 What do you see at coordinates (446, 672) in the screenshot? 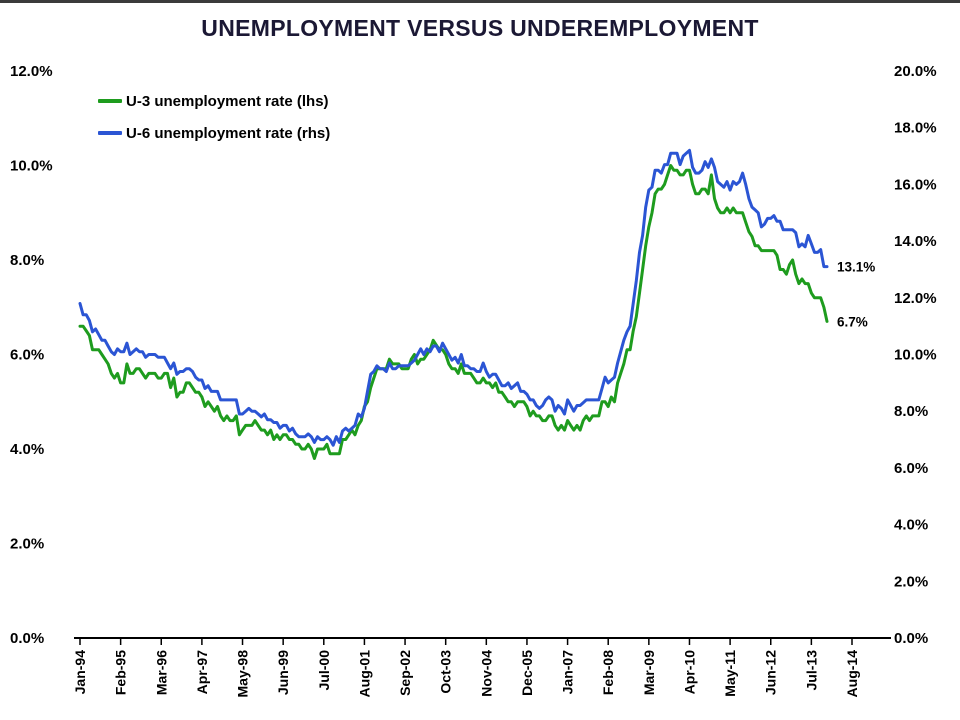
I see `x-axis-label: Oct-03` at bounding box center [446, 672].